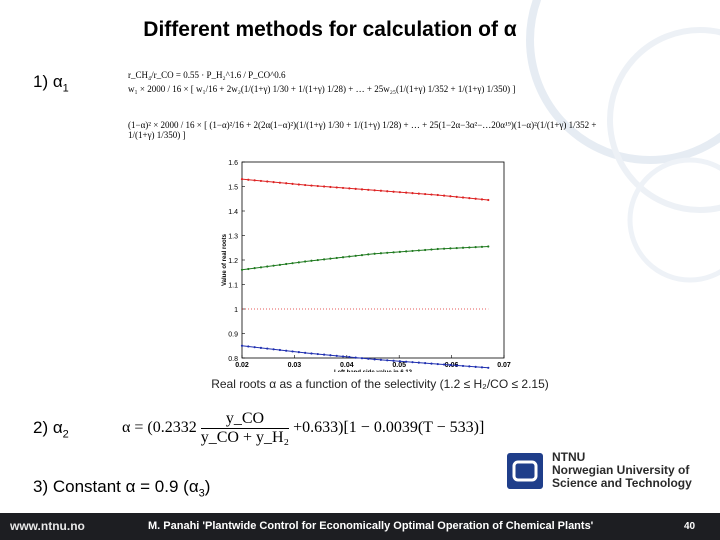  I want to click on x-tick-label: 0.04, so click(347, 365).